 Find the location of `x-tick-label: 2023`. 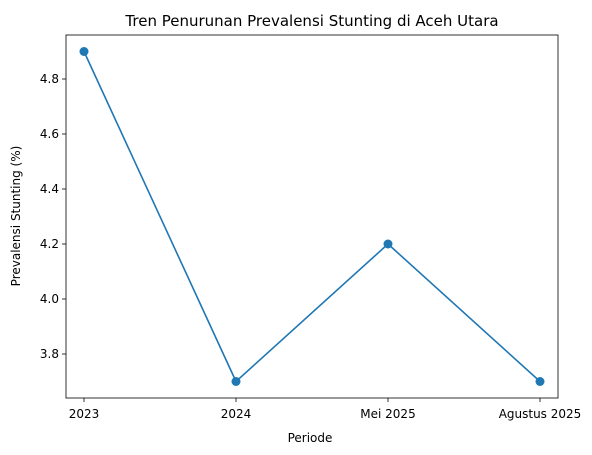

x-tick-label: 2023 is located at coordinates (84, 414).